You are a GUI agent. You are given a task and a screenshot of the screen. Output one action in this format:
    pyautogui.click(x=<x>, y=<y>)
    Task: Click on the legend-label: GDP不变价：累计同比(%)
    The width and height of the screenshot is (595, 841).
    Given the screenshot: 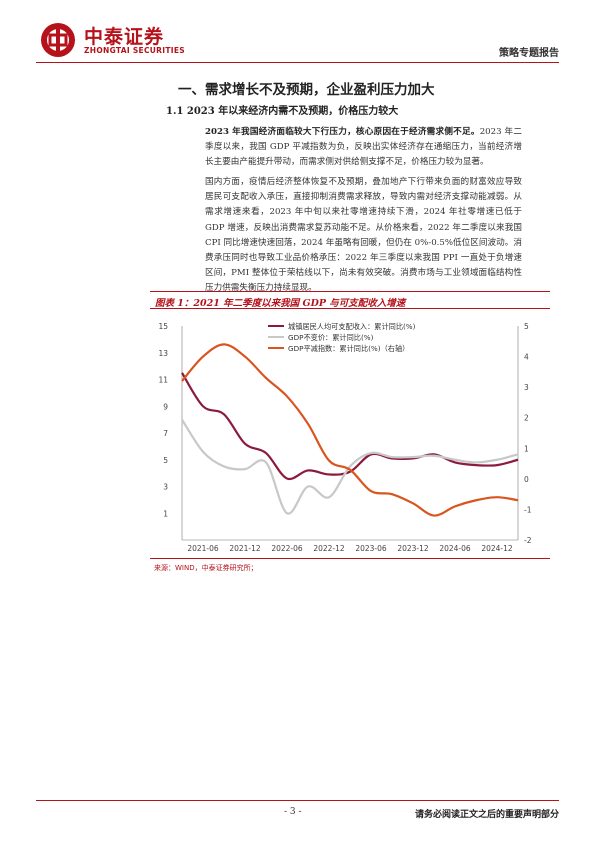 What is the action you would take?
    pyautogui.click(x=331, y=337)
    